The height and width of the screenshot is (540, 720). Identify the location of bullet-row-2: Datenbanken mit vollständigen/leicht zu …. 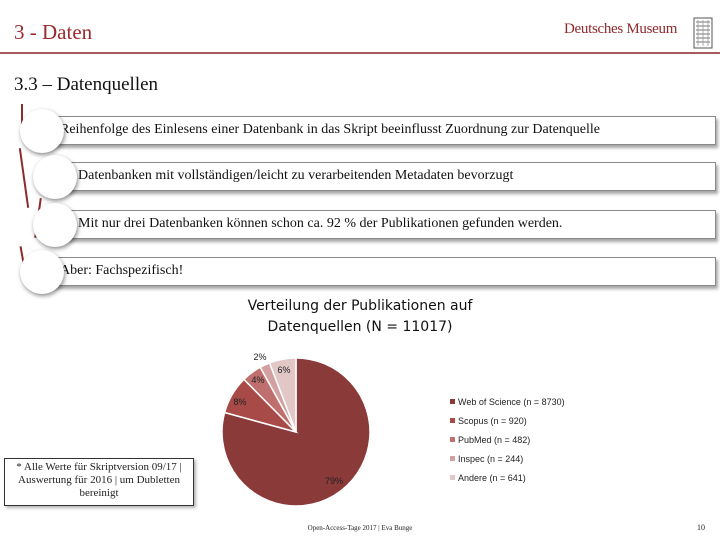
(390, 176).